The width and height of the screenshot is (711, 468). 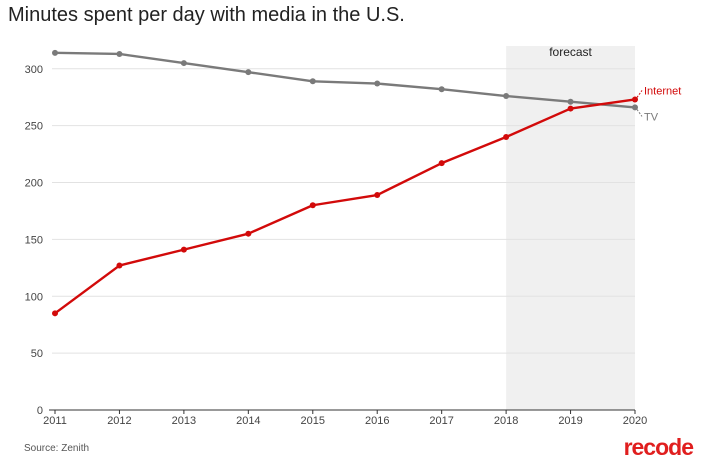 What do you see at coordinates (34, 184) in the screenshot?
I see `y-tick-label: 200` at bounding box center [34, 184].